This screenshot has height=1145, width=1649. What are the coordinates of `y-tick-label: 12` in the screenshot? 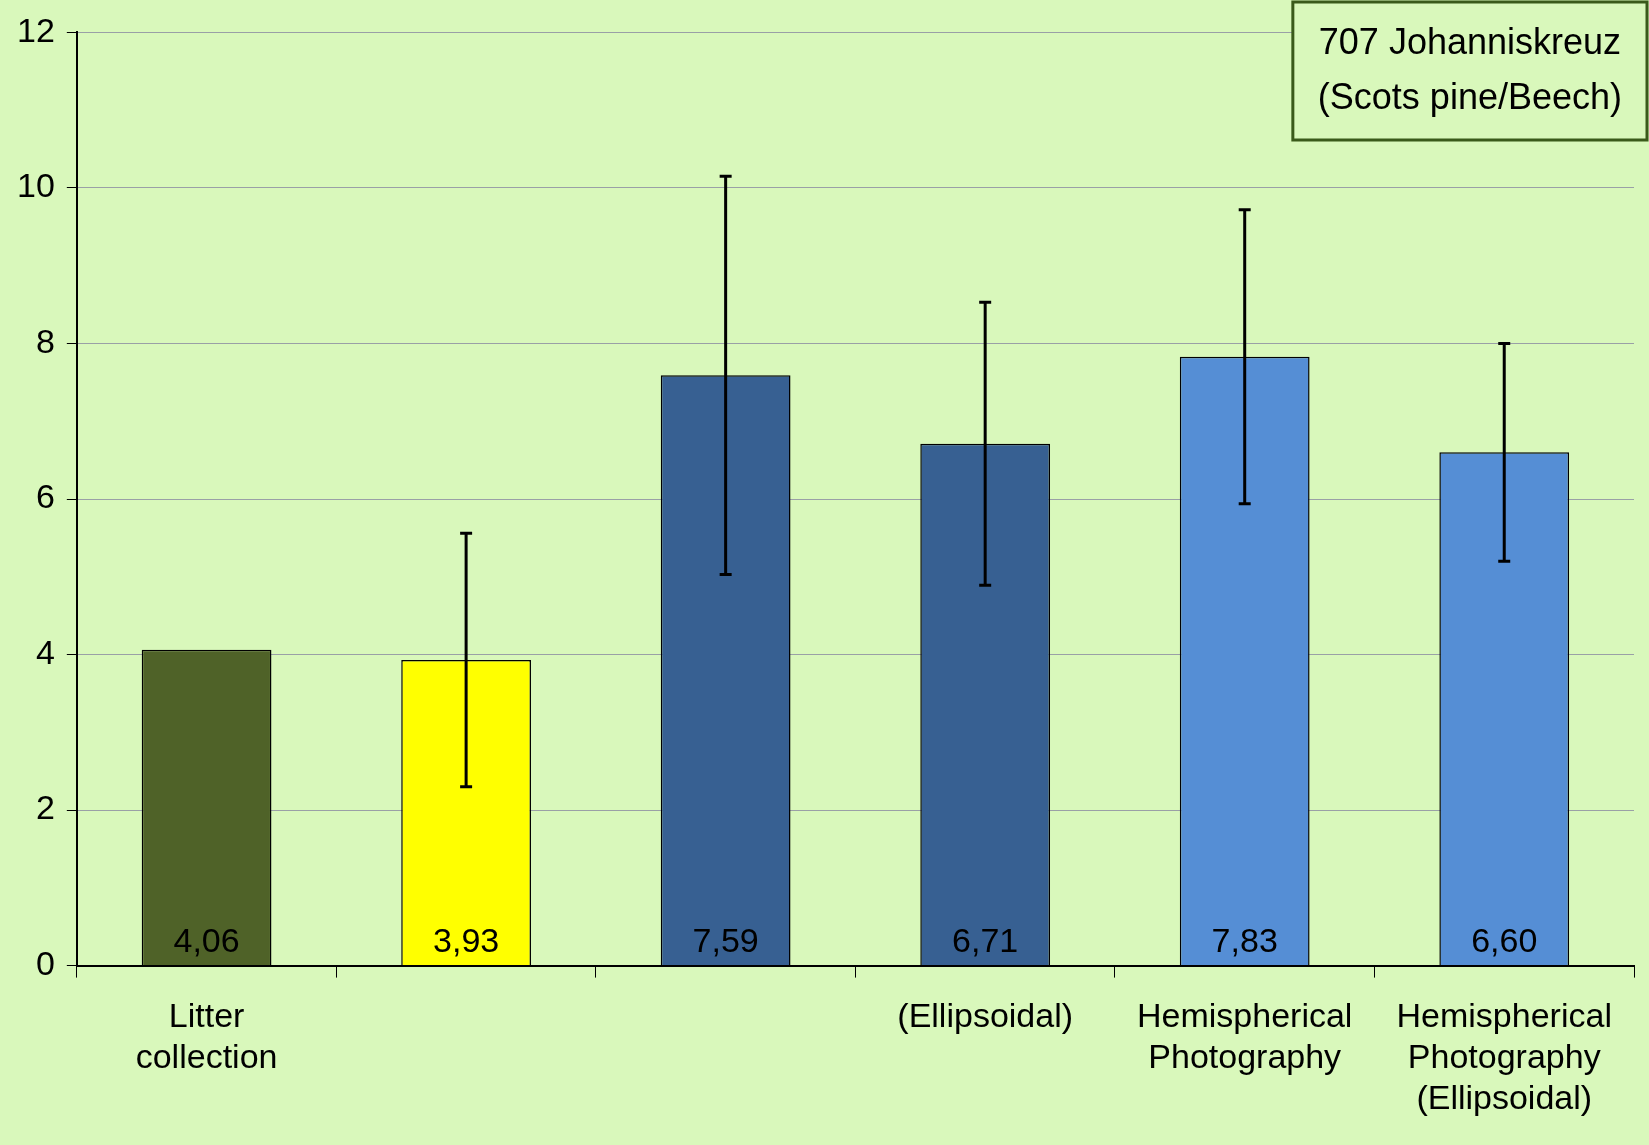 It's located at (35, 29).